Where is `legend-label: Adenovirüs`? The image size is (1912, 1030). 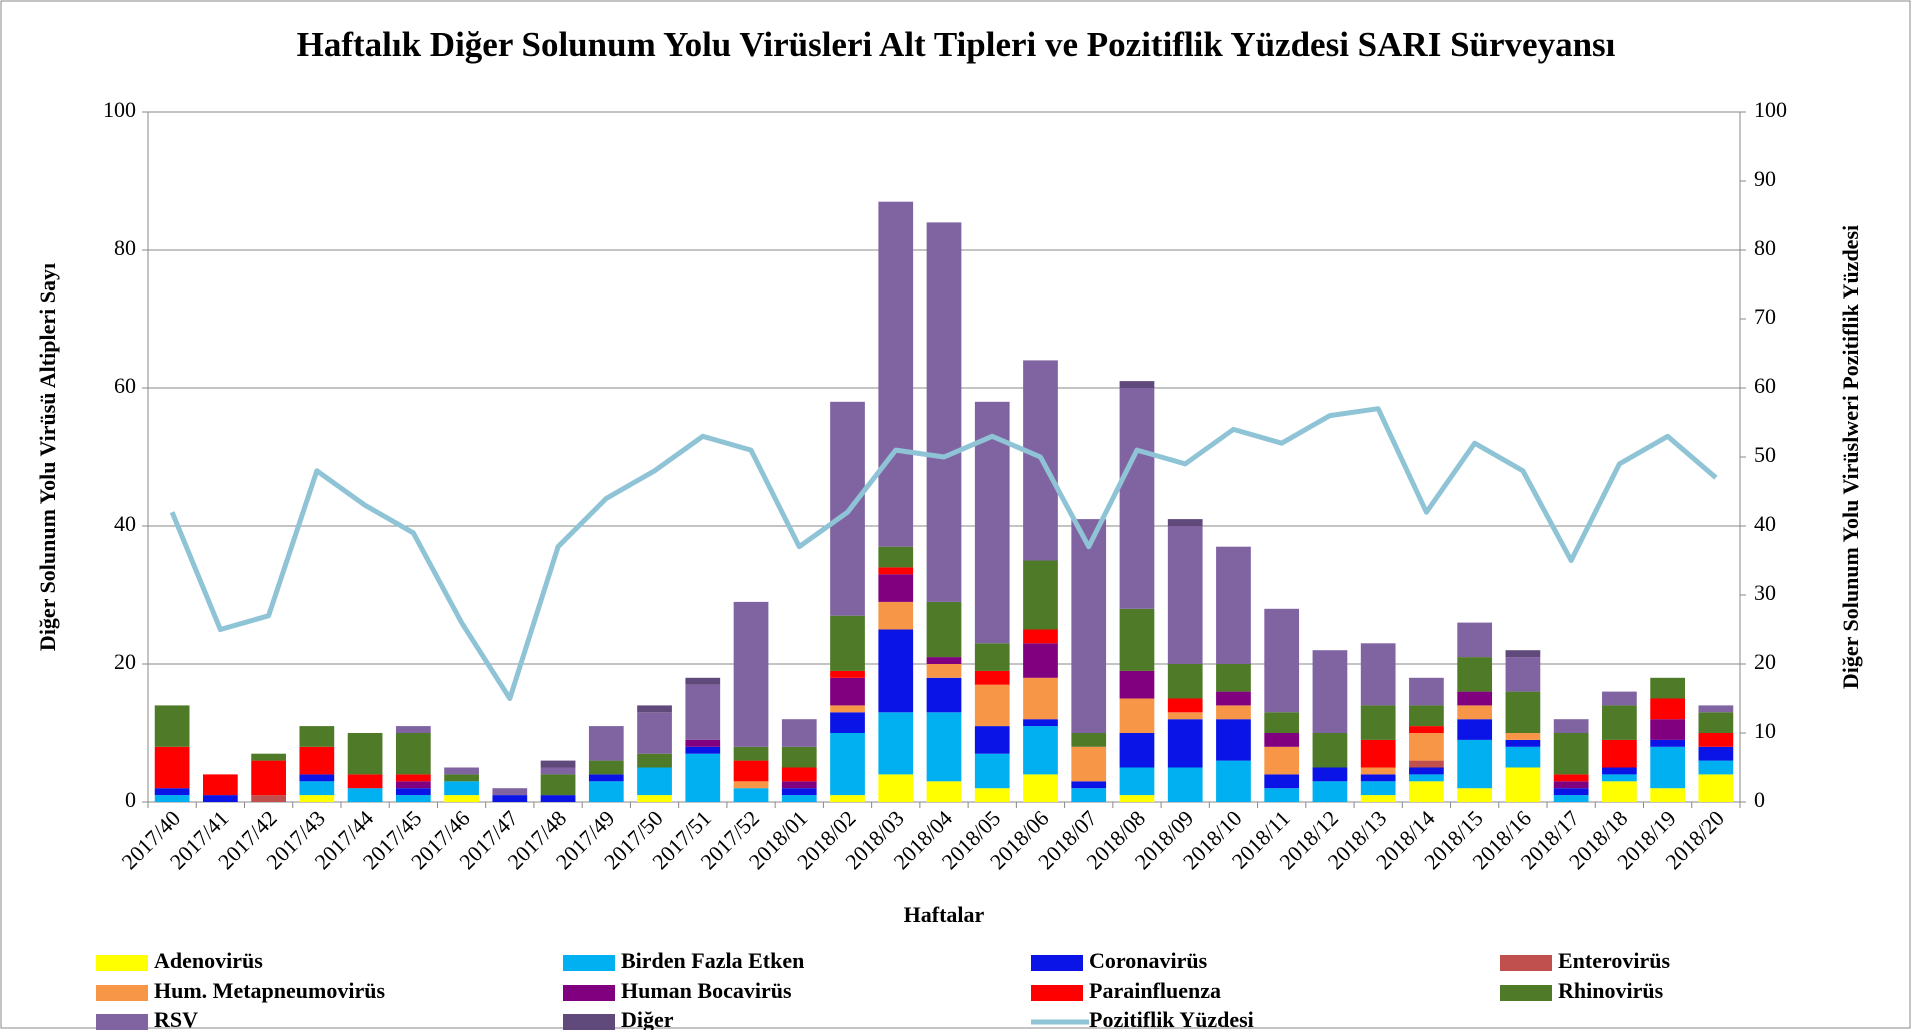 legend-label: Adenovirüs is located at coordinates (208, 960).